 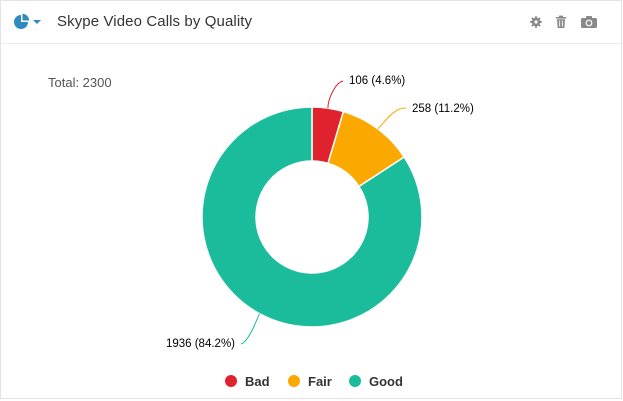 I want to click on settings-button, so click(x=536, y=22).